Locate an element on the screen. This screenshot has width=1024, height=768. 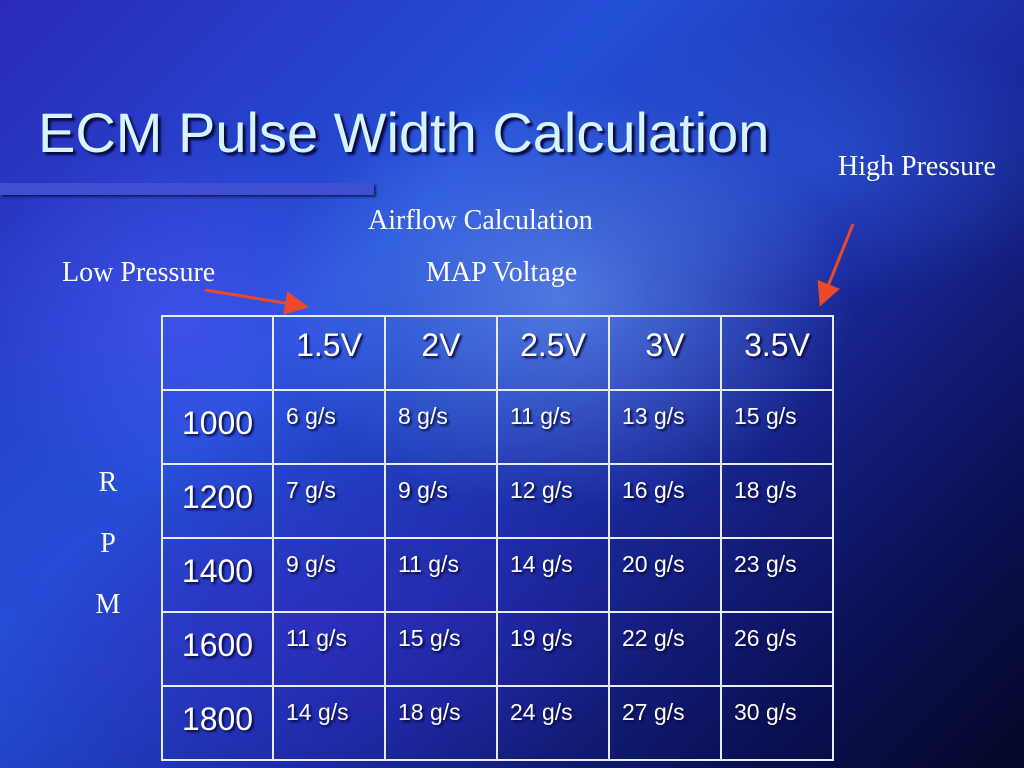
high-pressure-arrow is located at coordinates (836, 265).